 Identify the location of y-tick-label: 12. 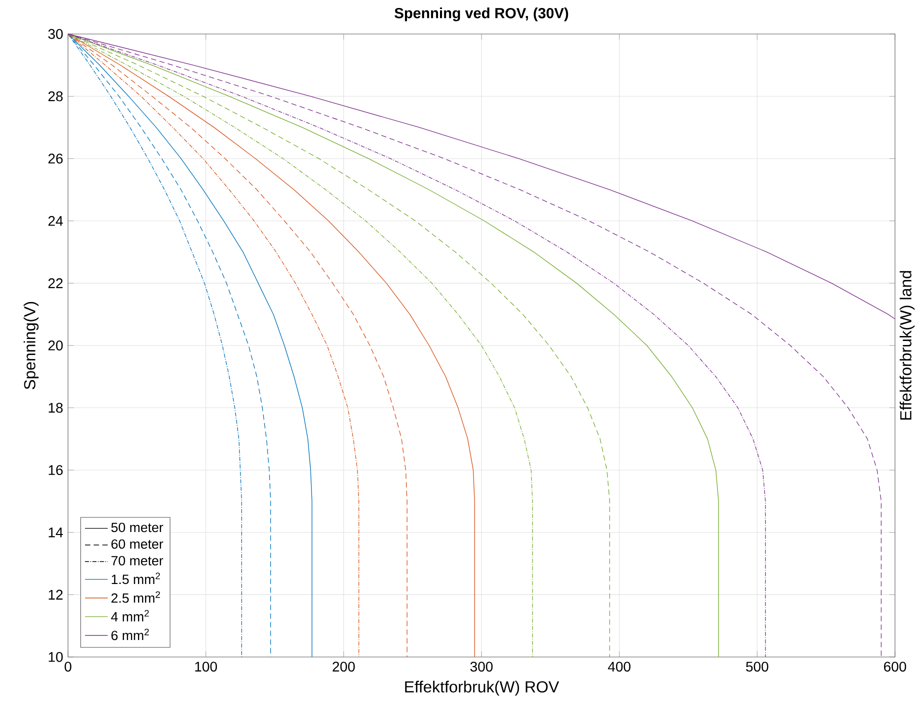
(55, 595).